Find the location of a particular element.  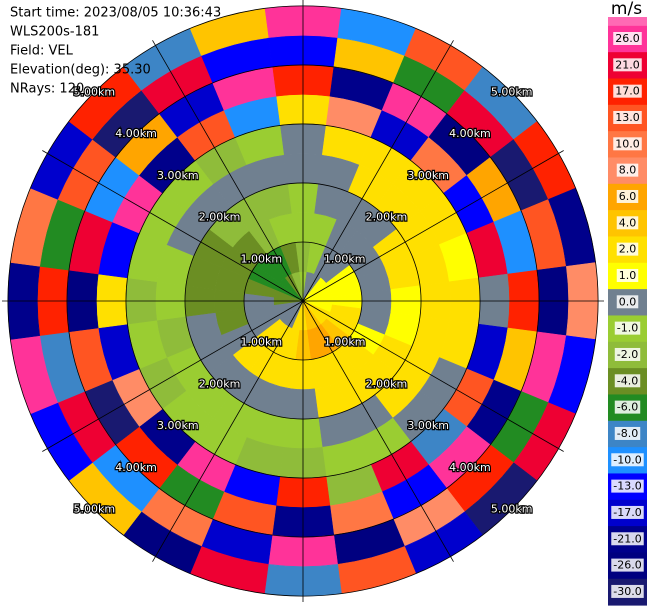

colorbar-label: 4.0 is located at coordinates (628, 222).